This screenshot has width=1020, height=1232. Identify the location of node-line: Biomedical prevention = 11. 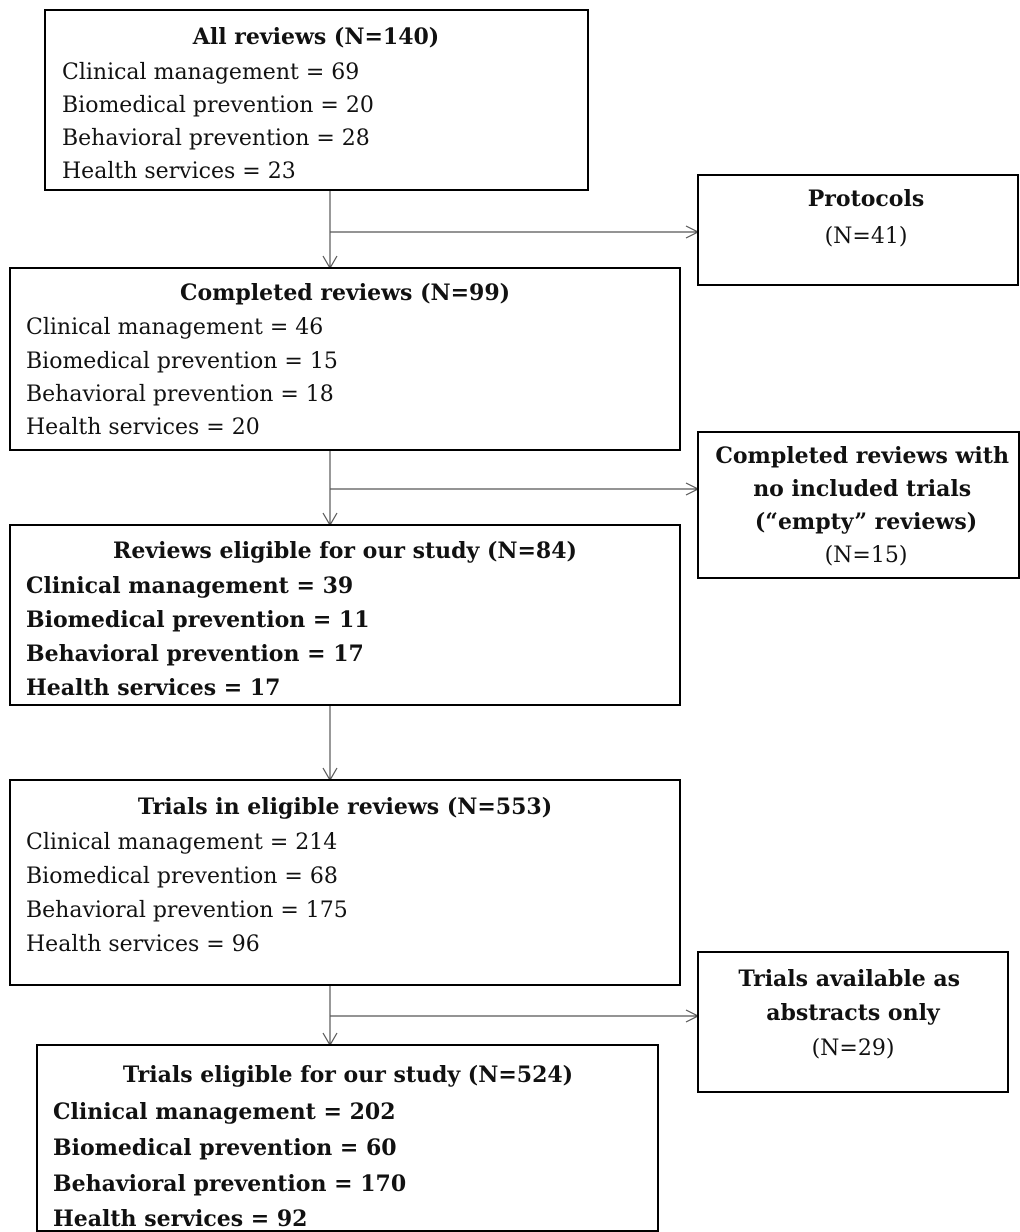
(198, 620).